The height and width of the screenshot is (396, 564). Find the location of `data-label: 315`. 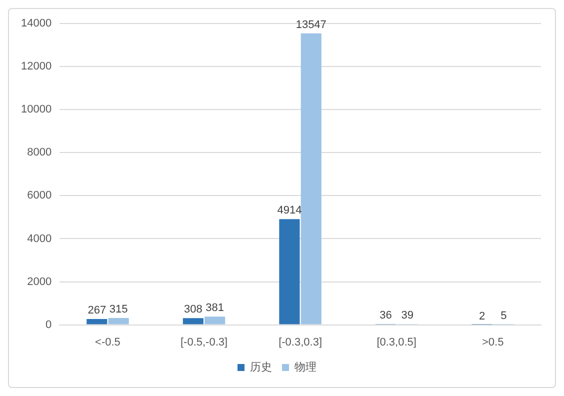

data-label: 315 is located at coordinates (118, 310).